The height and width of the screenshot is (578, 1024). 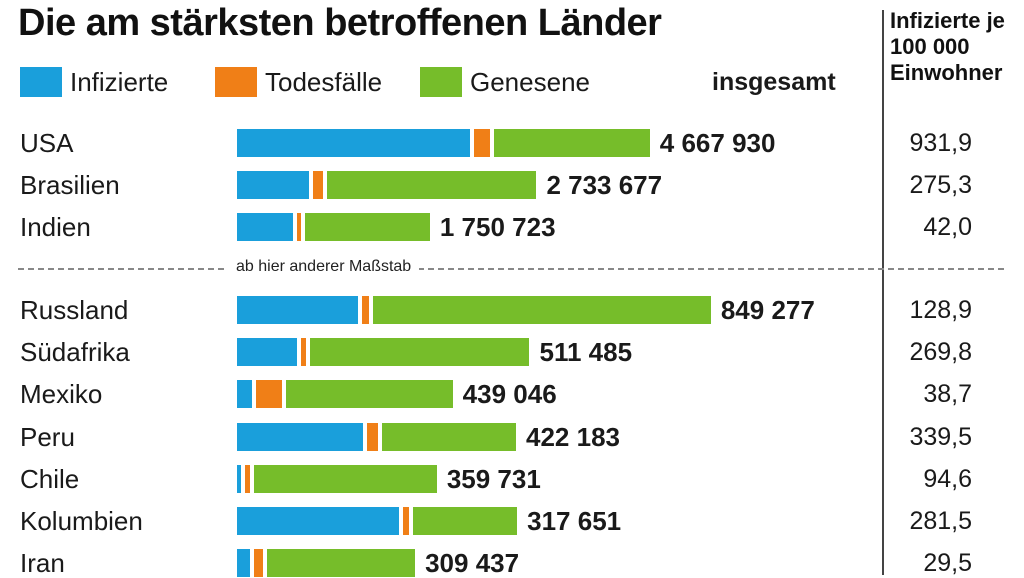 What do you see at coordinates (420, 352) in the screenshot?
I see `bar-s-dafrika-genesene` at bounding box center [420, 352].